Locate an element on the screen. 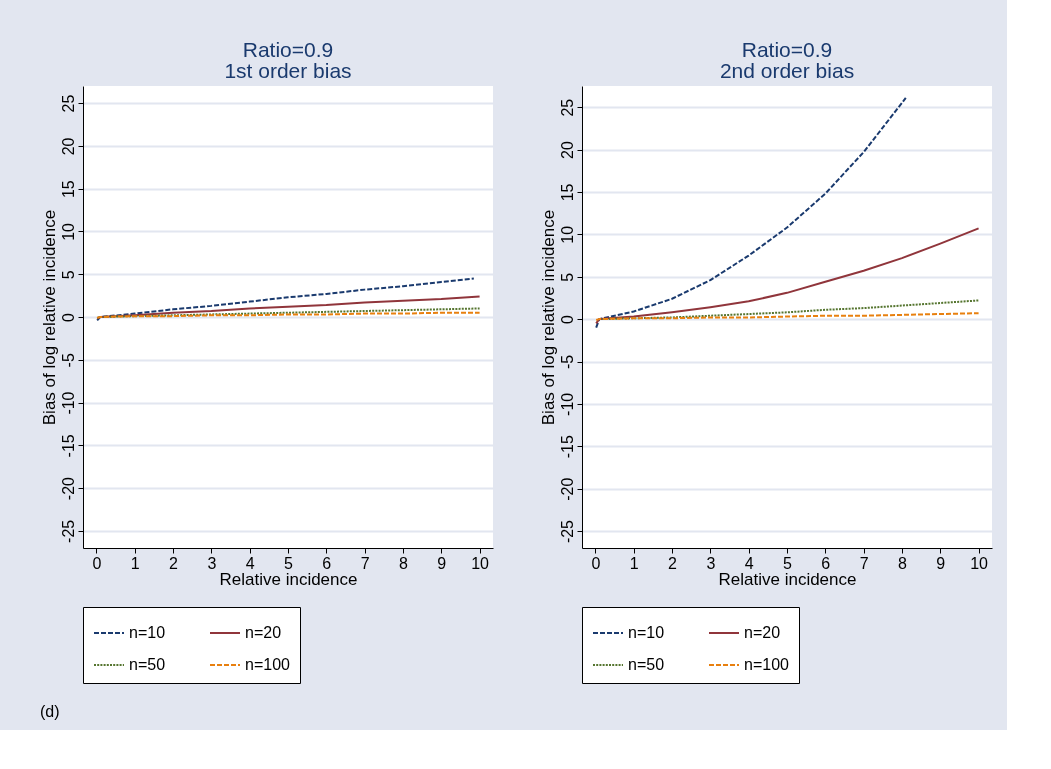 The height and width of the screenshot is (769, 1051). text: (d) is located at coordinates (50, 711).